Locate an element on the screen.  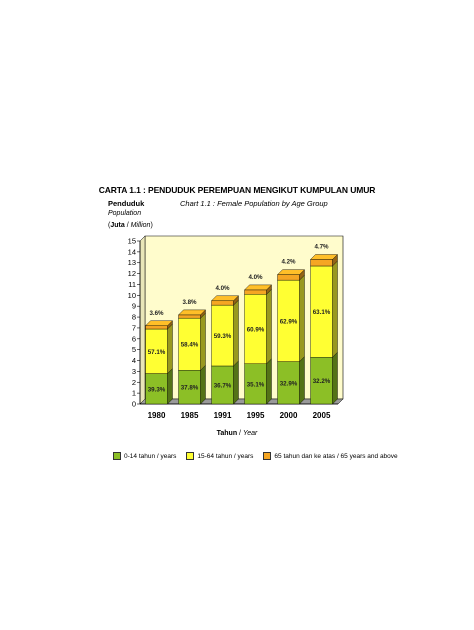
x-tick-label-2005: 2005 is located at coordinates (322, 415).